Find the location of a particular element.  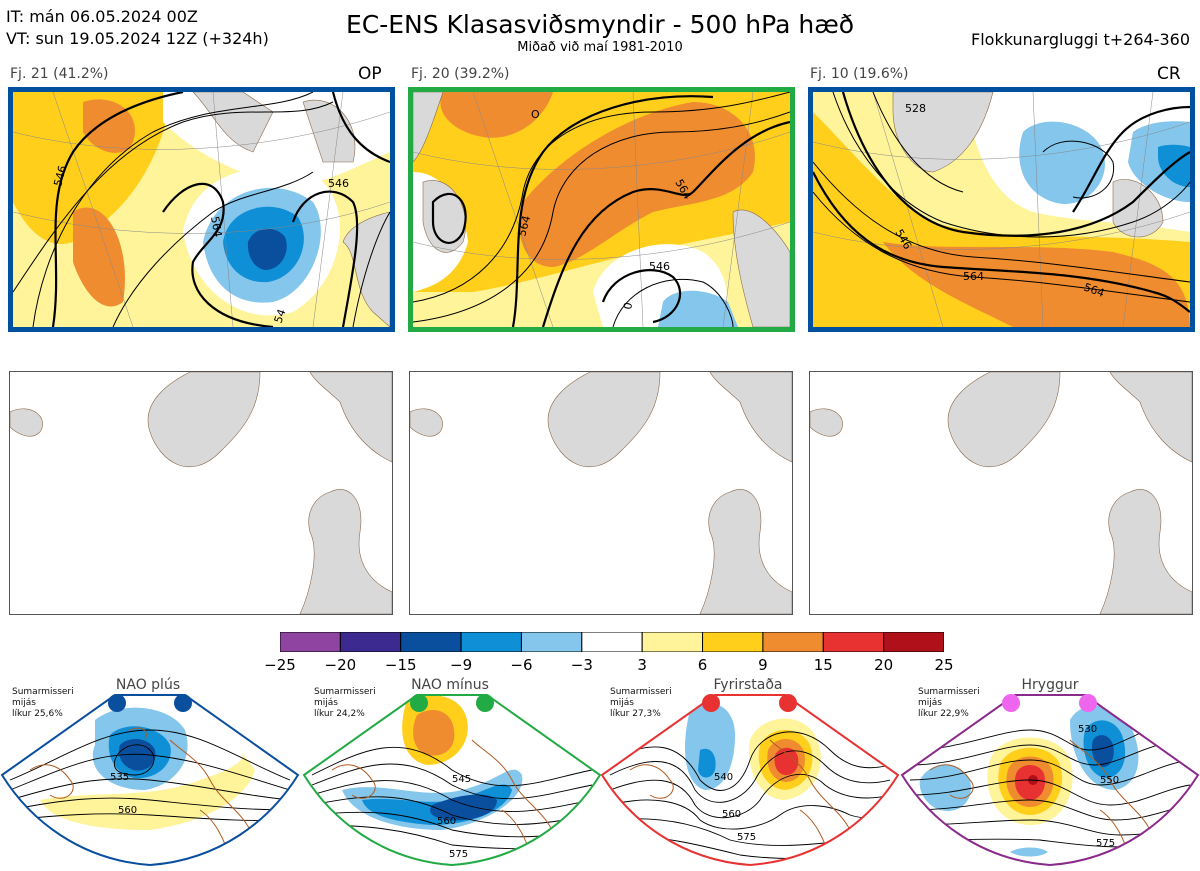

regime-4-title: Hryggur is located at coordinates (1050, 685).